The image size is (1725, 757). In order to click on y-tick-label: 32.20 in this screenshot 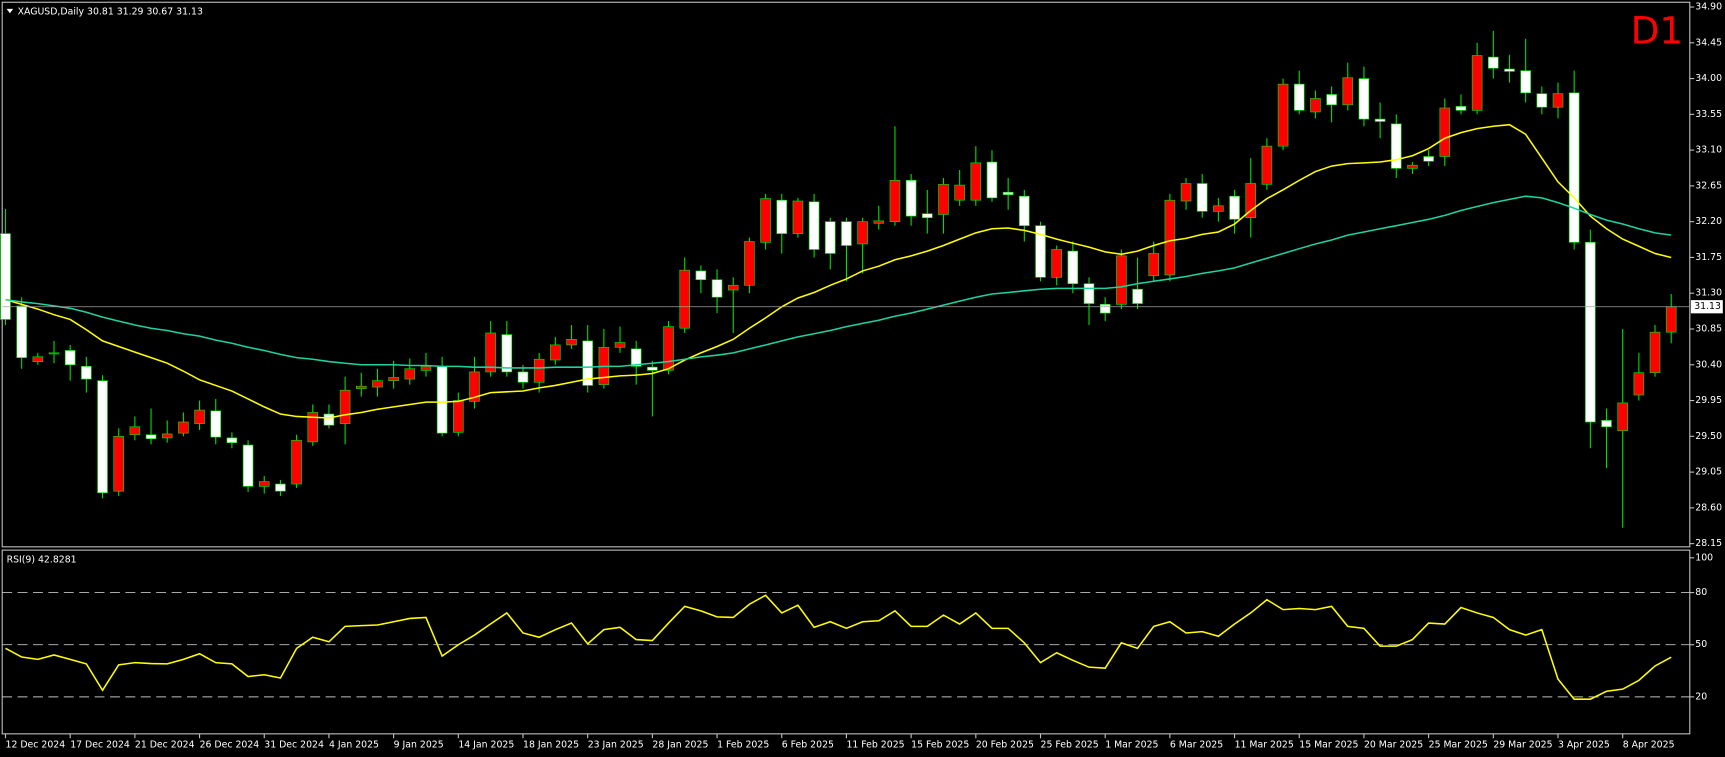, I will do `click(1708, 221)`.